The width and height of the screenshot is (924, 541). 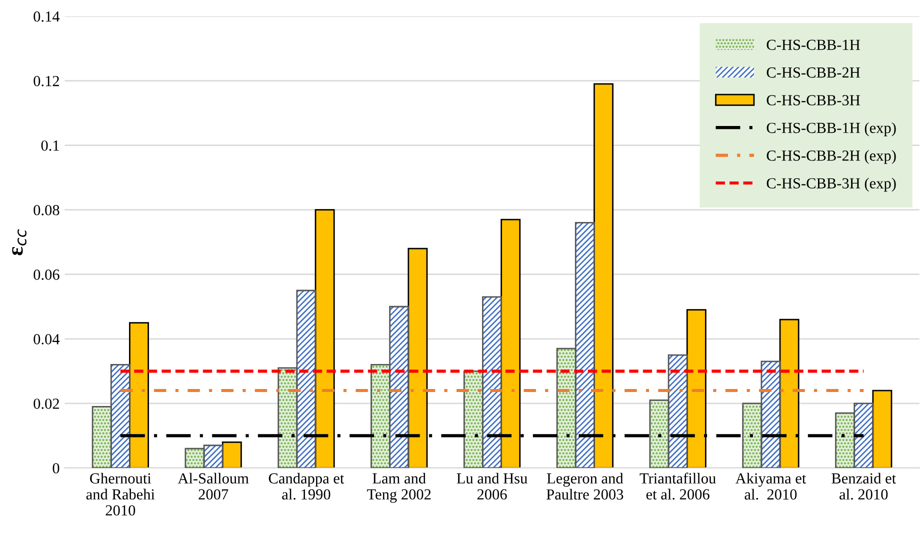 I want to click on legend-label: C-HS-CBB-2H, so click(x=813, y=72).